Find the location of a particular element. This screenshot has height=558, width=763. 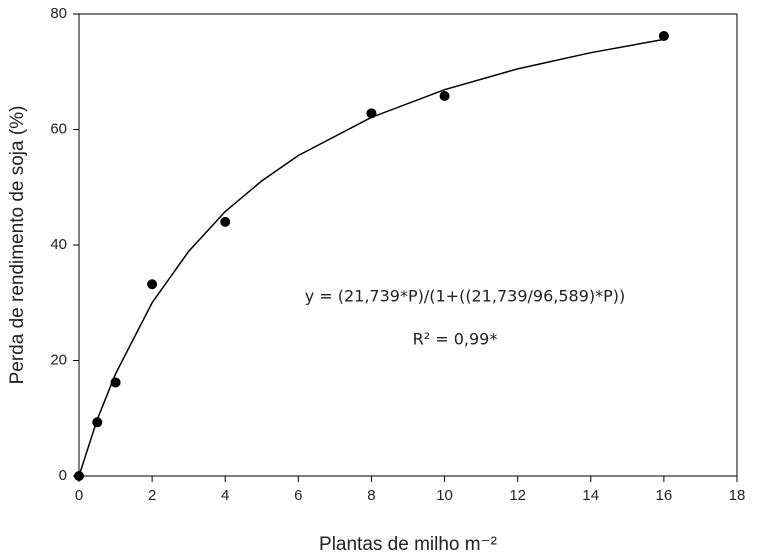

y-tick-label: 0 is located at coordinates (63, 475).